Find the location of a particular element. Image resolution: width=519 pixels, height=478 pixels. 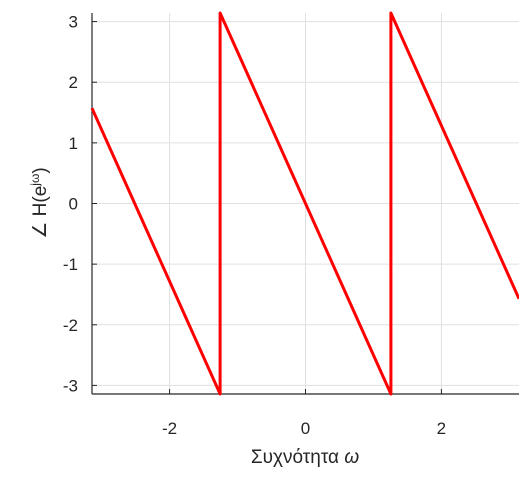

y-tick-label: 1 is located at coordinates (73, 143).